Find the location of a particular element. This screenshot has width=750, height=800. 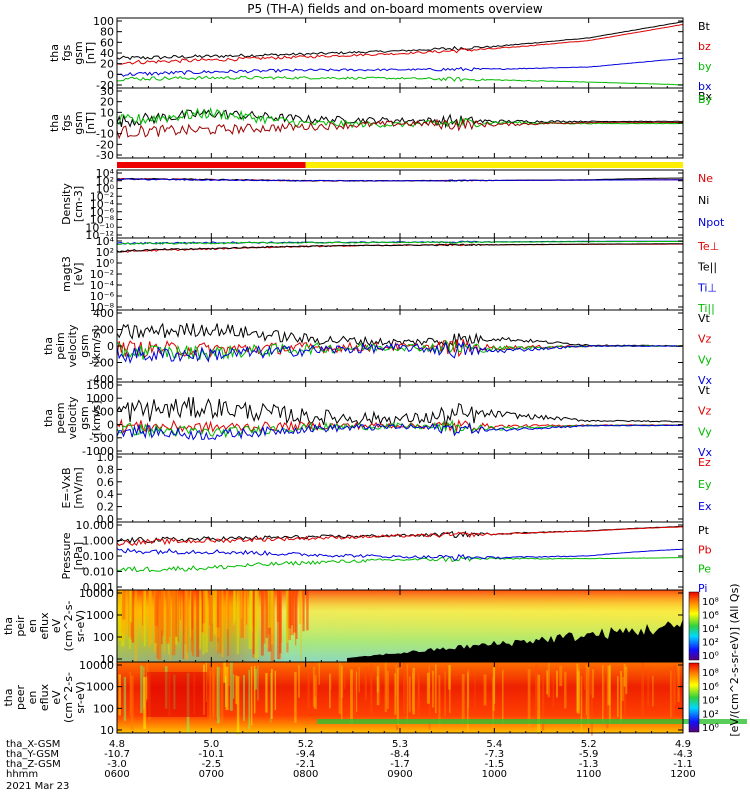

y-tick-label: 0.0 is located at coordinates (106, 519).